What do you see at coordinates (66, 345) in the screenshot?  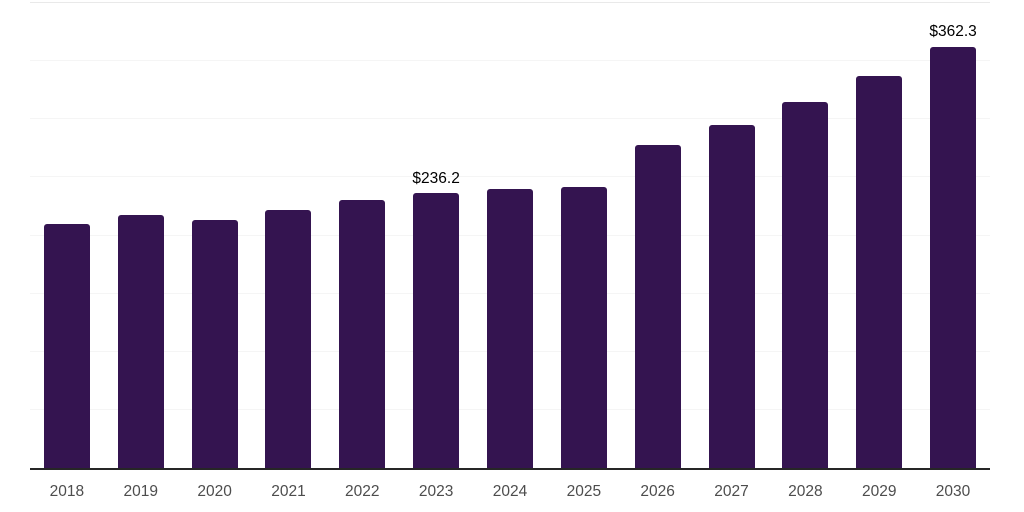 I see `bar-2018` at bounding box center [66, 345].